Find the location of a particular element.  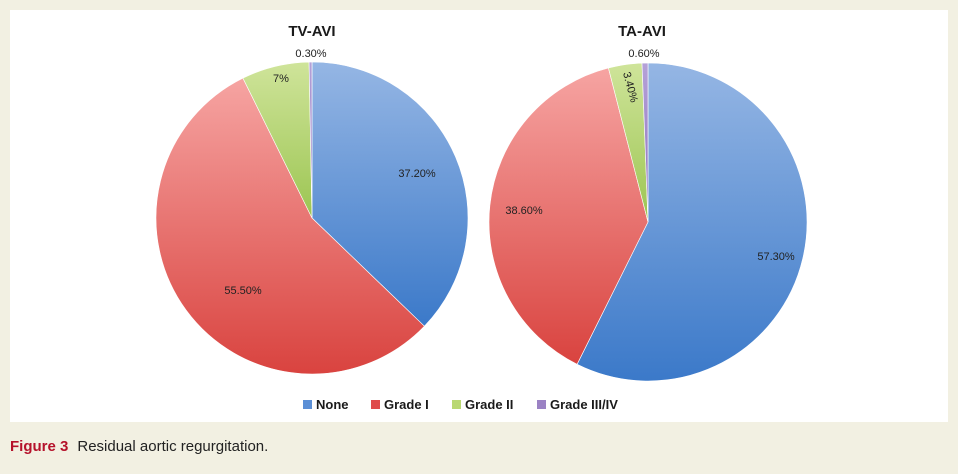

slice-label-ta-grade-i: 38.60% is located at coordinates (524, 211).